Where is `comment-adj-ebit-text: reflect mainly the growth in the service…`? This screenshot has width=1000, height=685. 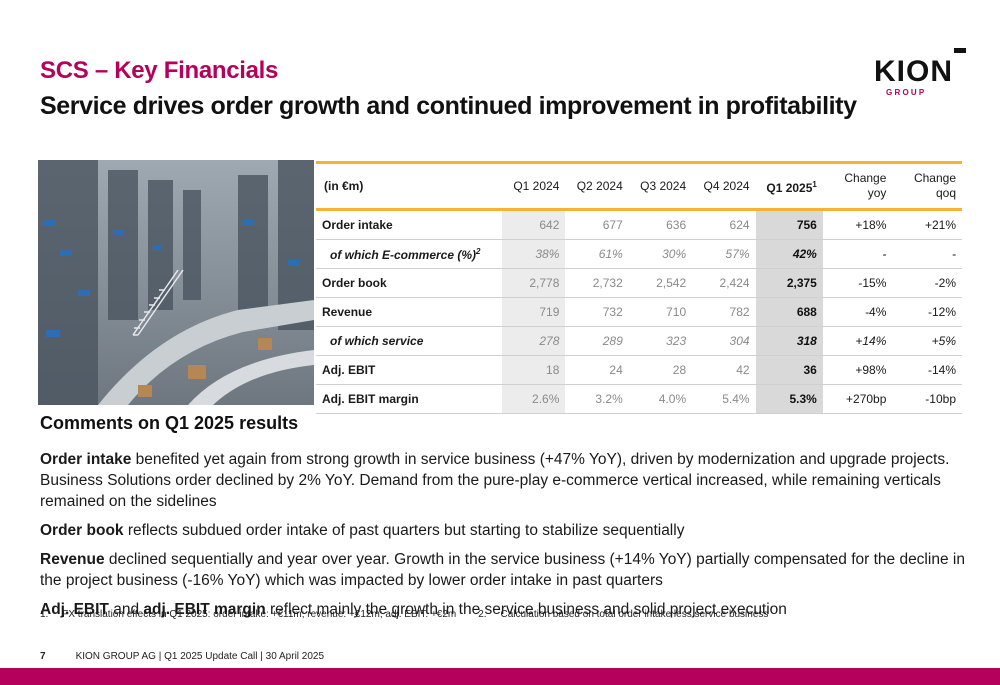 comment-adj-ebit-text: reflect mainly the growth in the service… is located at coordinates (526, 609).